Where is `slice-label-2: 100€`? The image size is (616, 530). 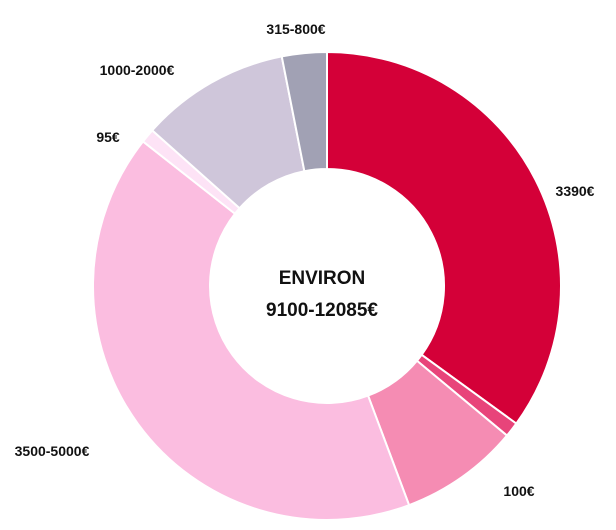 slice-label-2: 100€ is located at coordinates (518, 491).